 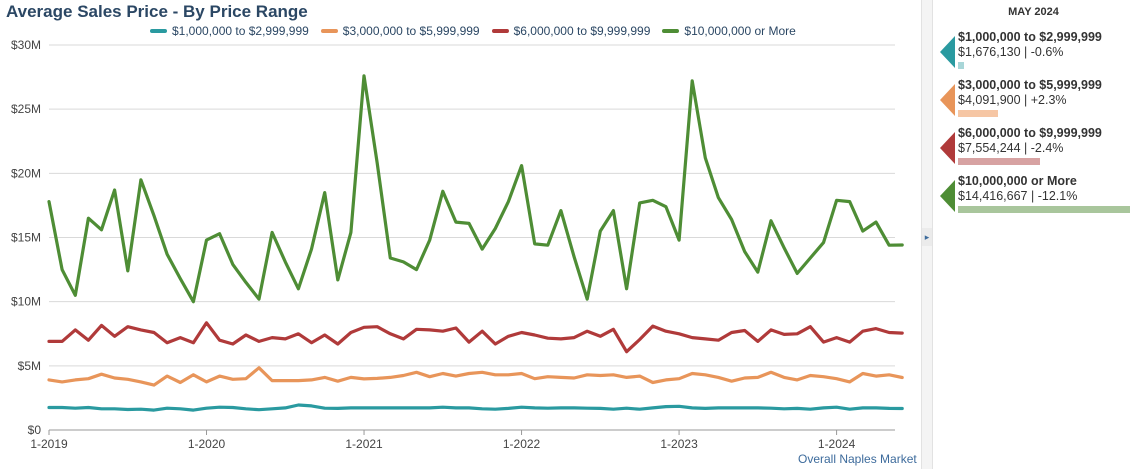 I want to click on x-tick-label: 1-2023, so click(x=679, y=444).